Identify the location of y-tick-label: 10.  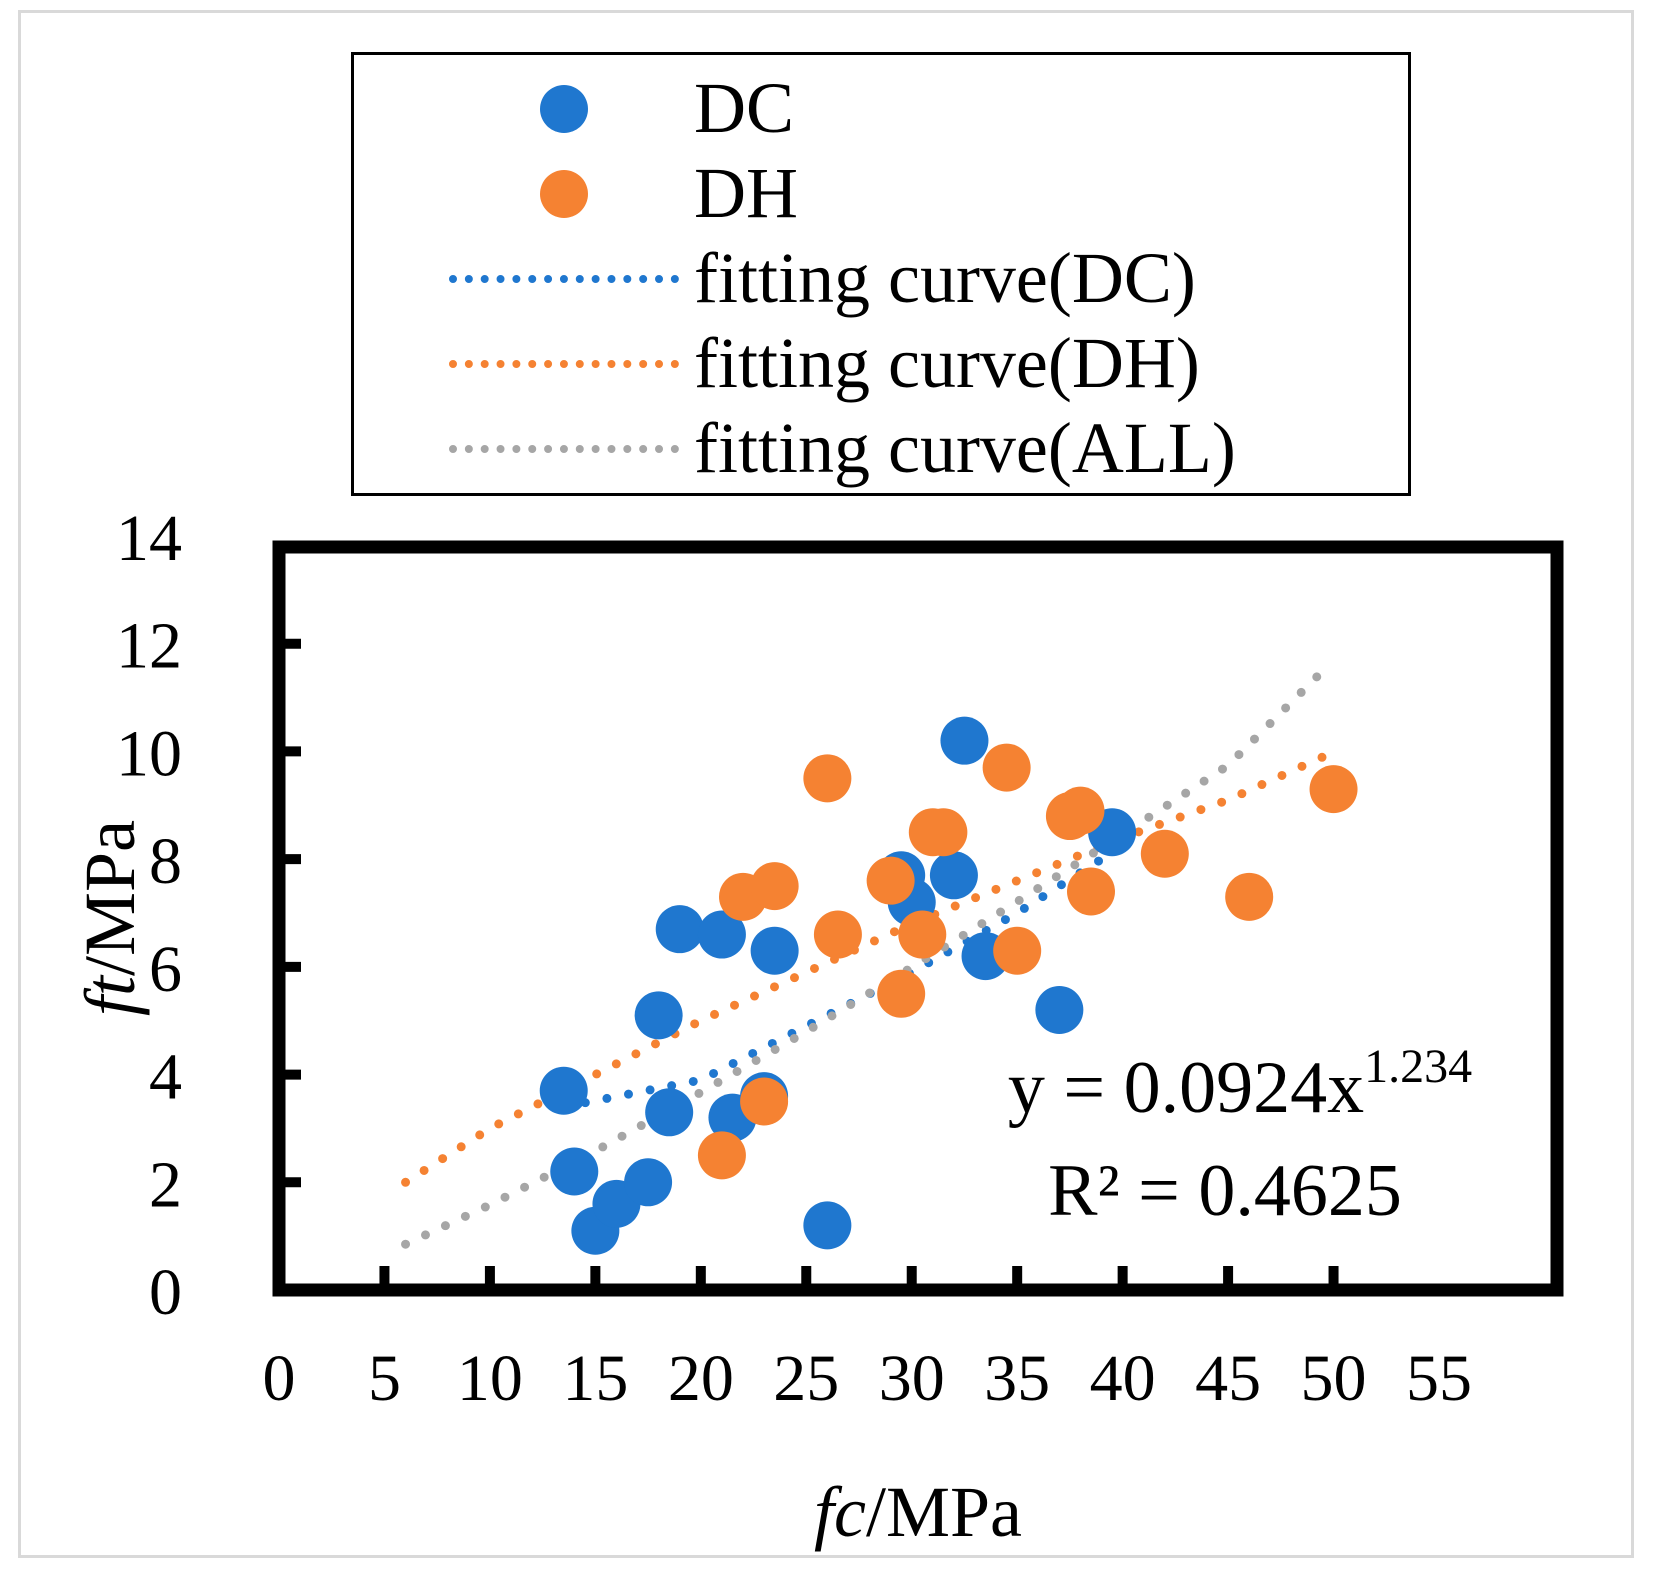
(149, 753).